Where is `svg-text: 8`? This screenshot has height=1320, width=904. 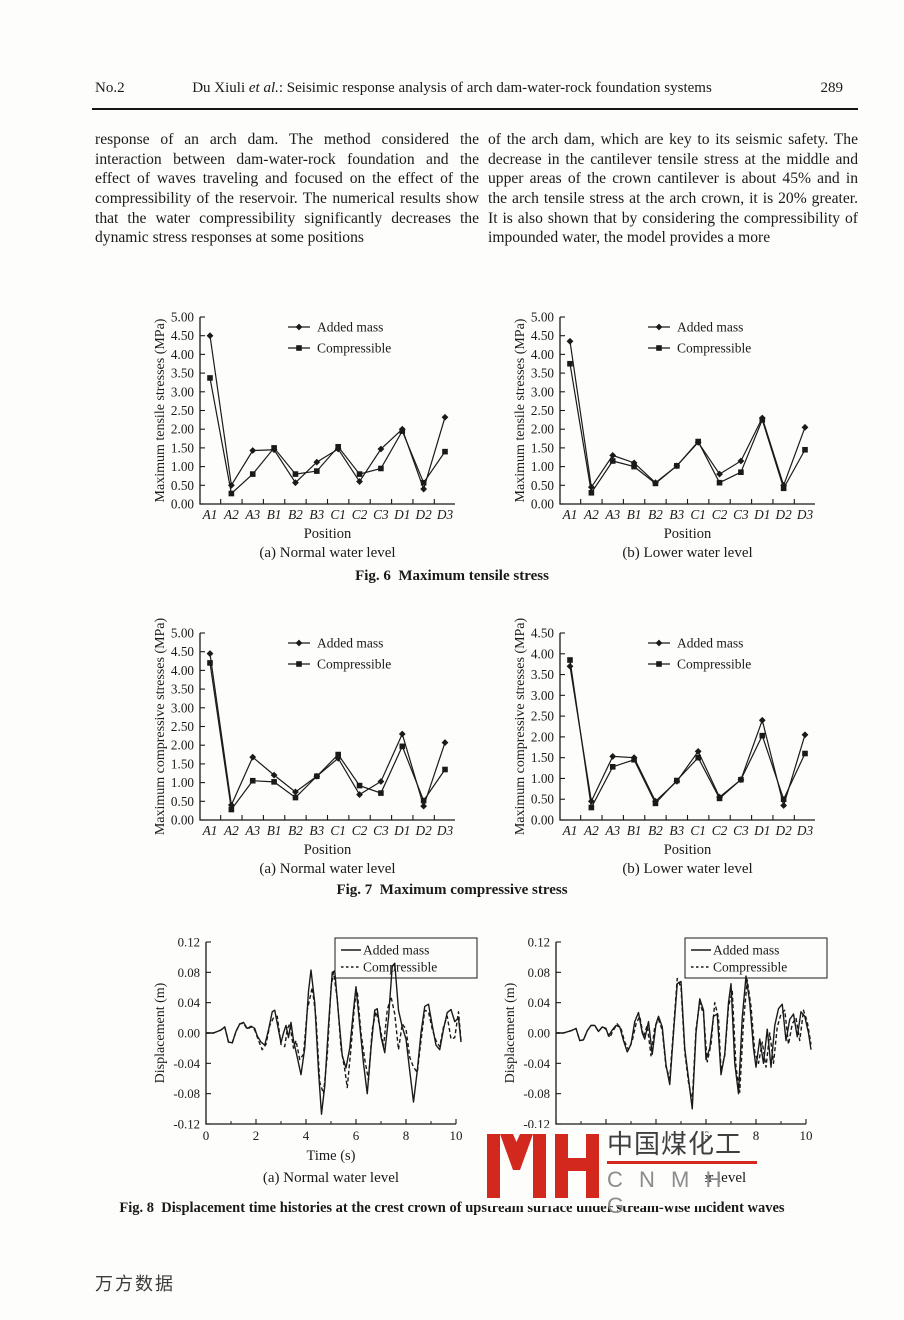
svg-text: 8 is located at coordinates (406, 1135).